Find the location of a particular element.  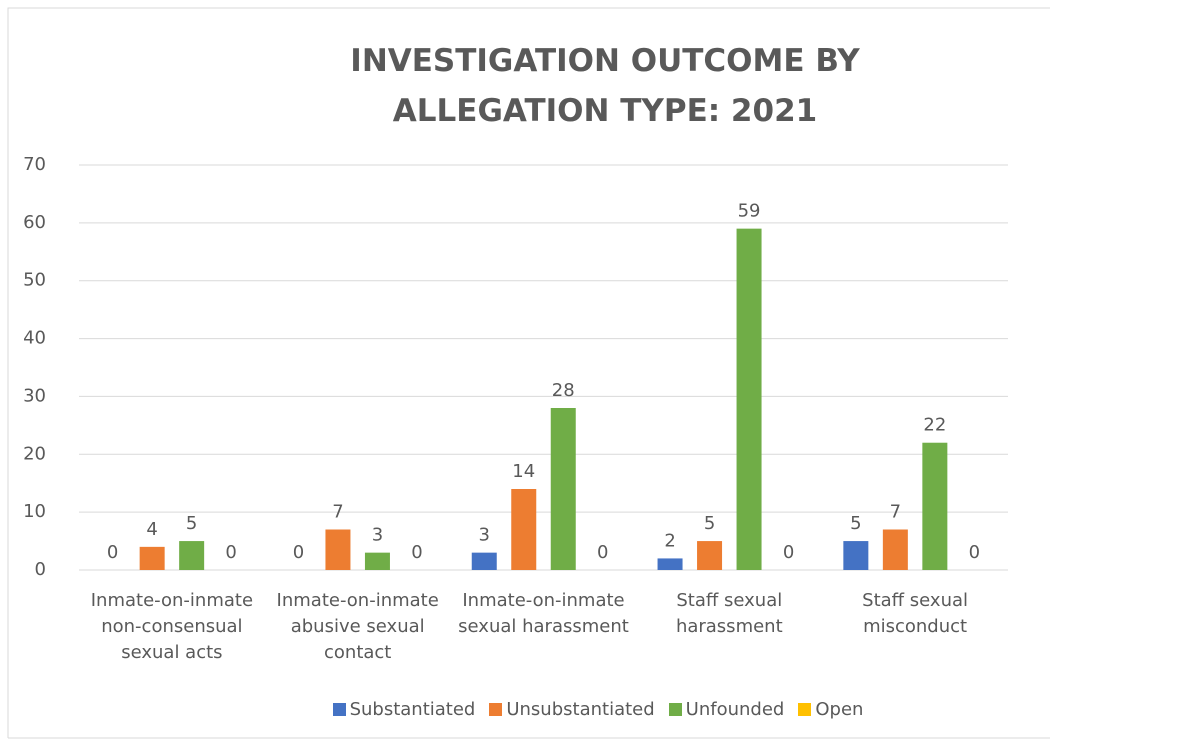

legend-label: Unsubstantiated is located at coordinates (580, 709).